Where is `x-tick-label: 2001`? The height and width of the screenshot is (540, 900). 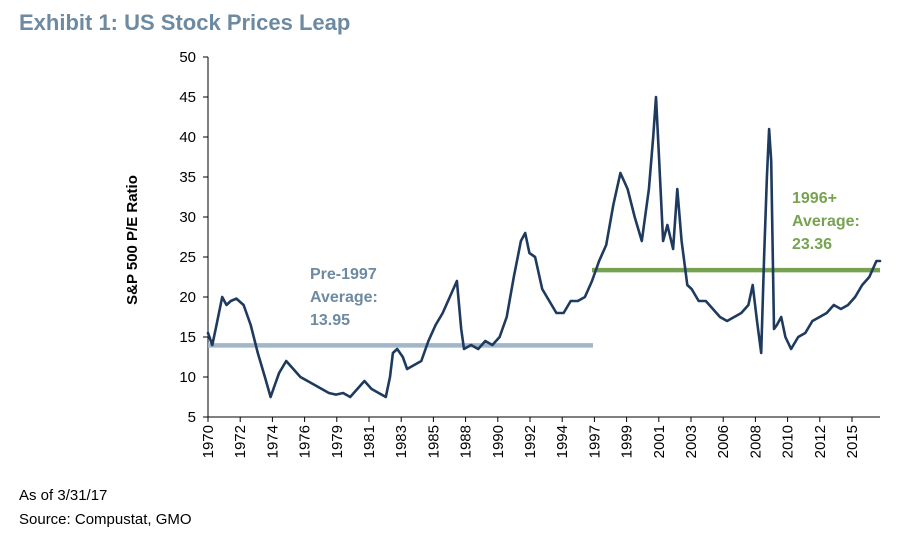 x-tick-label: 2001 is located at coordinates (659, 441).